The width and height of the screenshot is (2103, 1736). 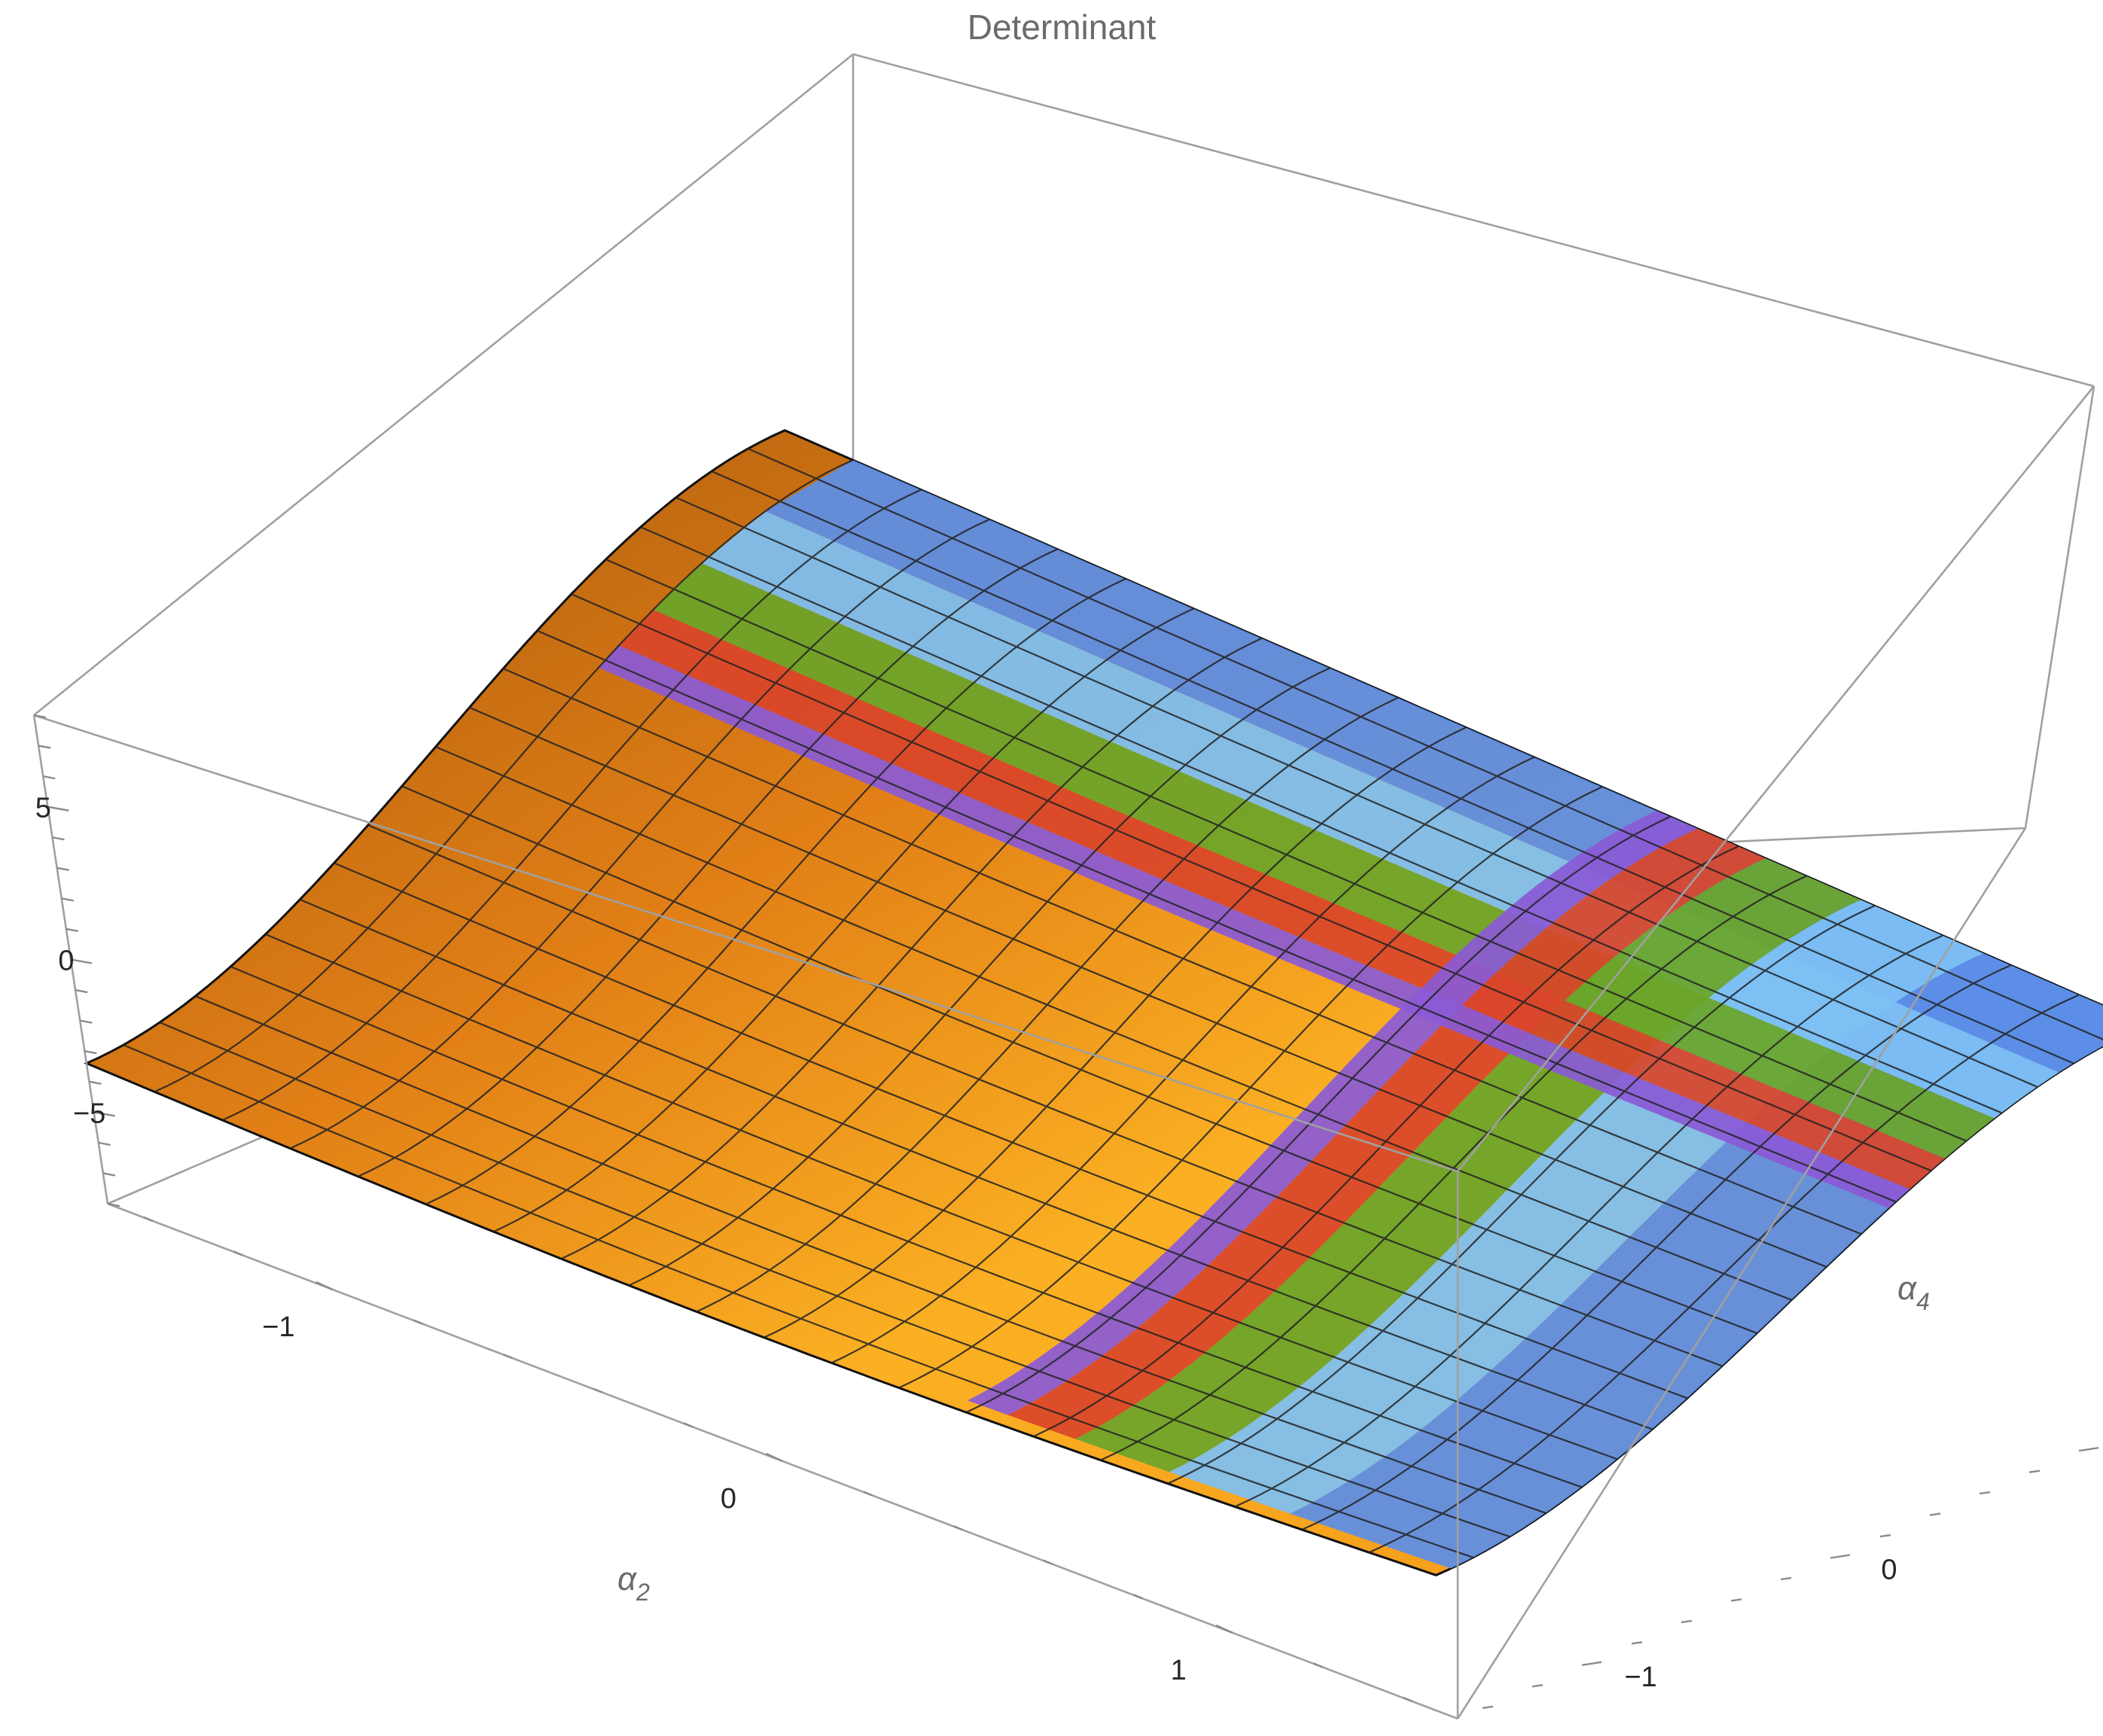 I want to click on y-axis-tick-label: −1, so click(x=1640, y=1677).